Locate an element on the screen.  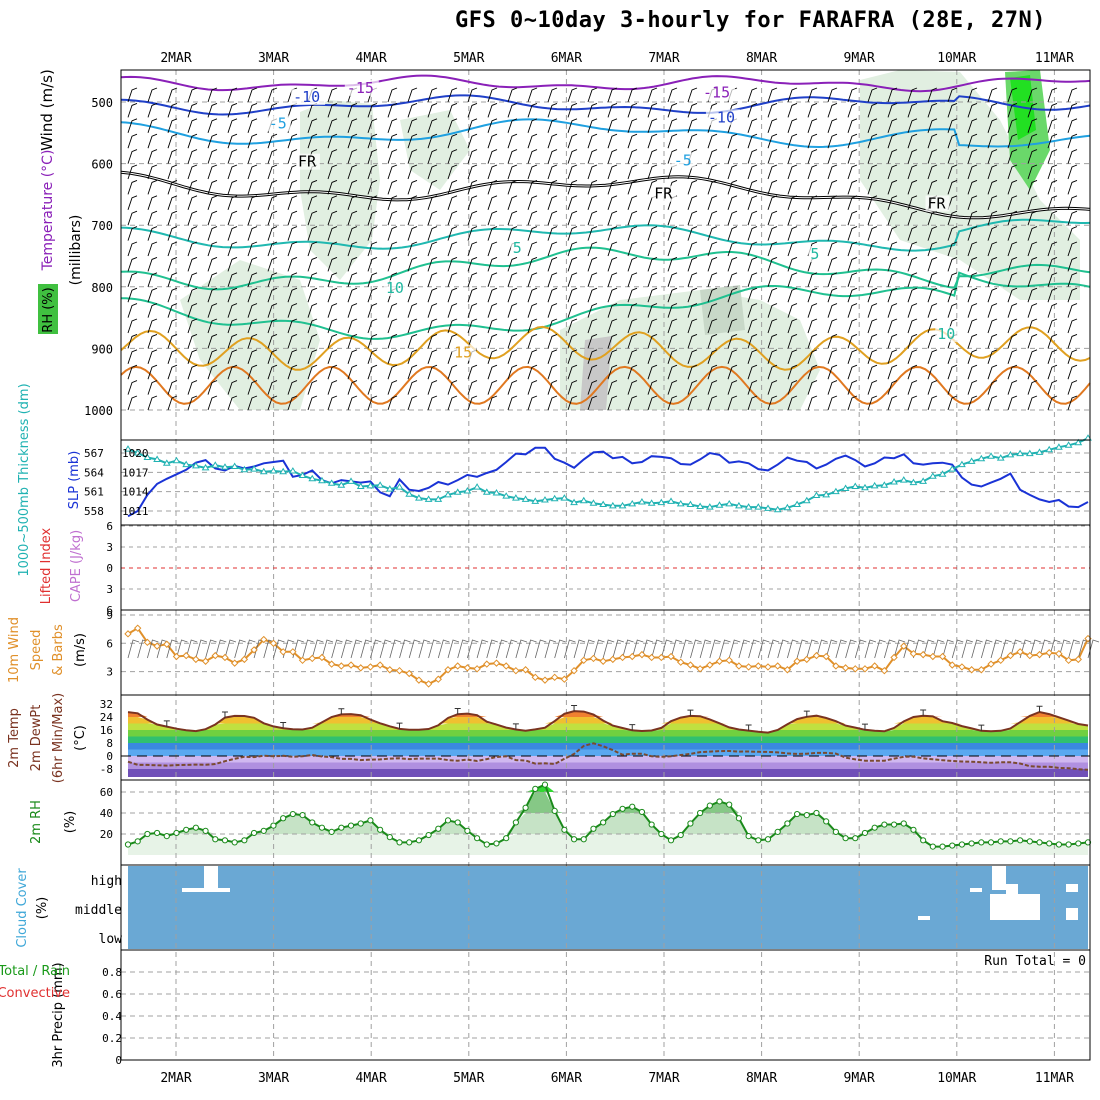
temp-minmax is located at coordinates (748, 727).